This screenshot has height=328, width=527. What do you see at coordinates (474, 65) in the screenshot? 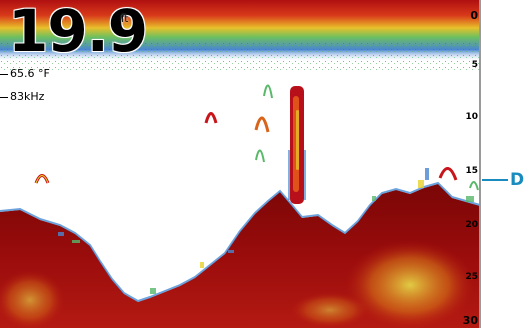
I see `scale-label-5: 5` at bounding box center [474, 65].